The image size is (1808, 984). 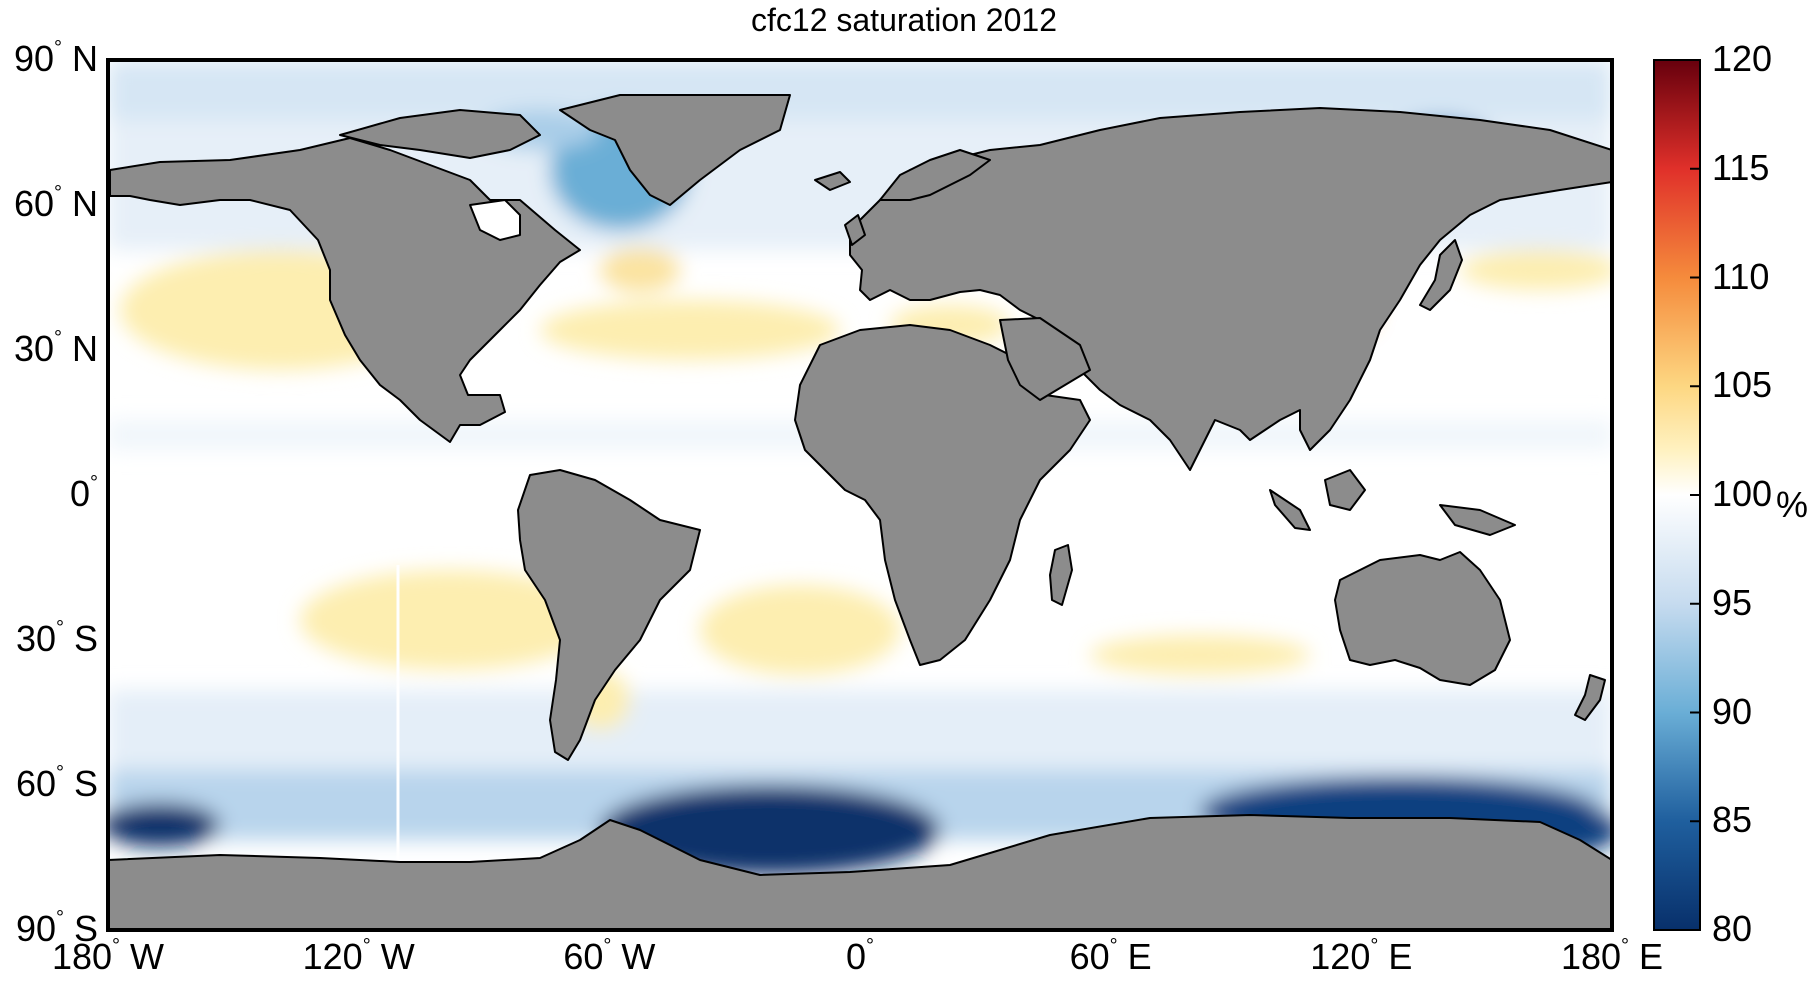 I want to click on colorbar-unit: %, so click(x=1792, y=504).